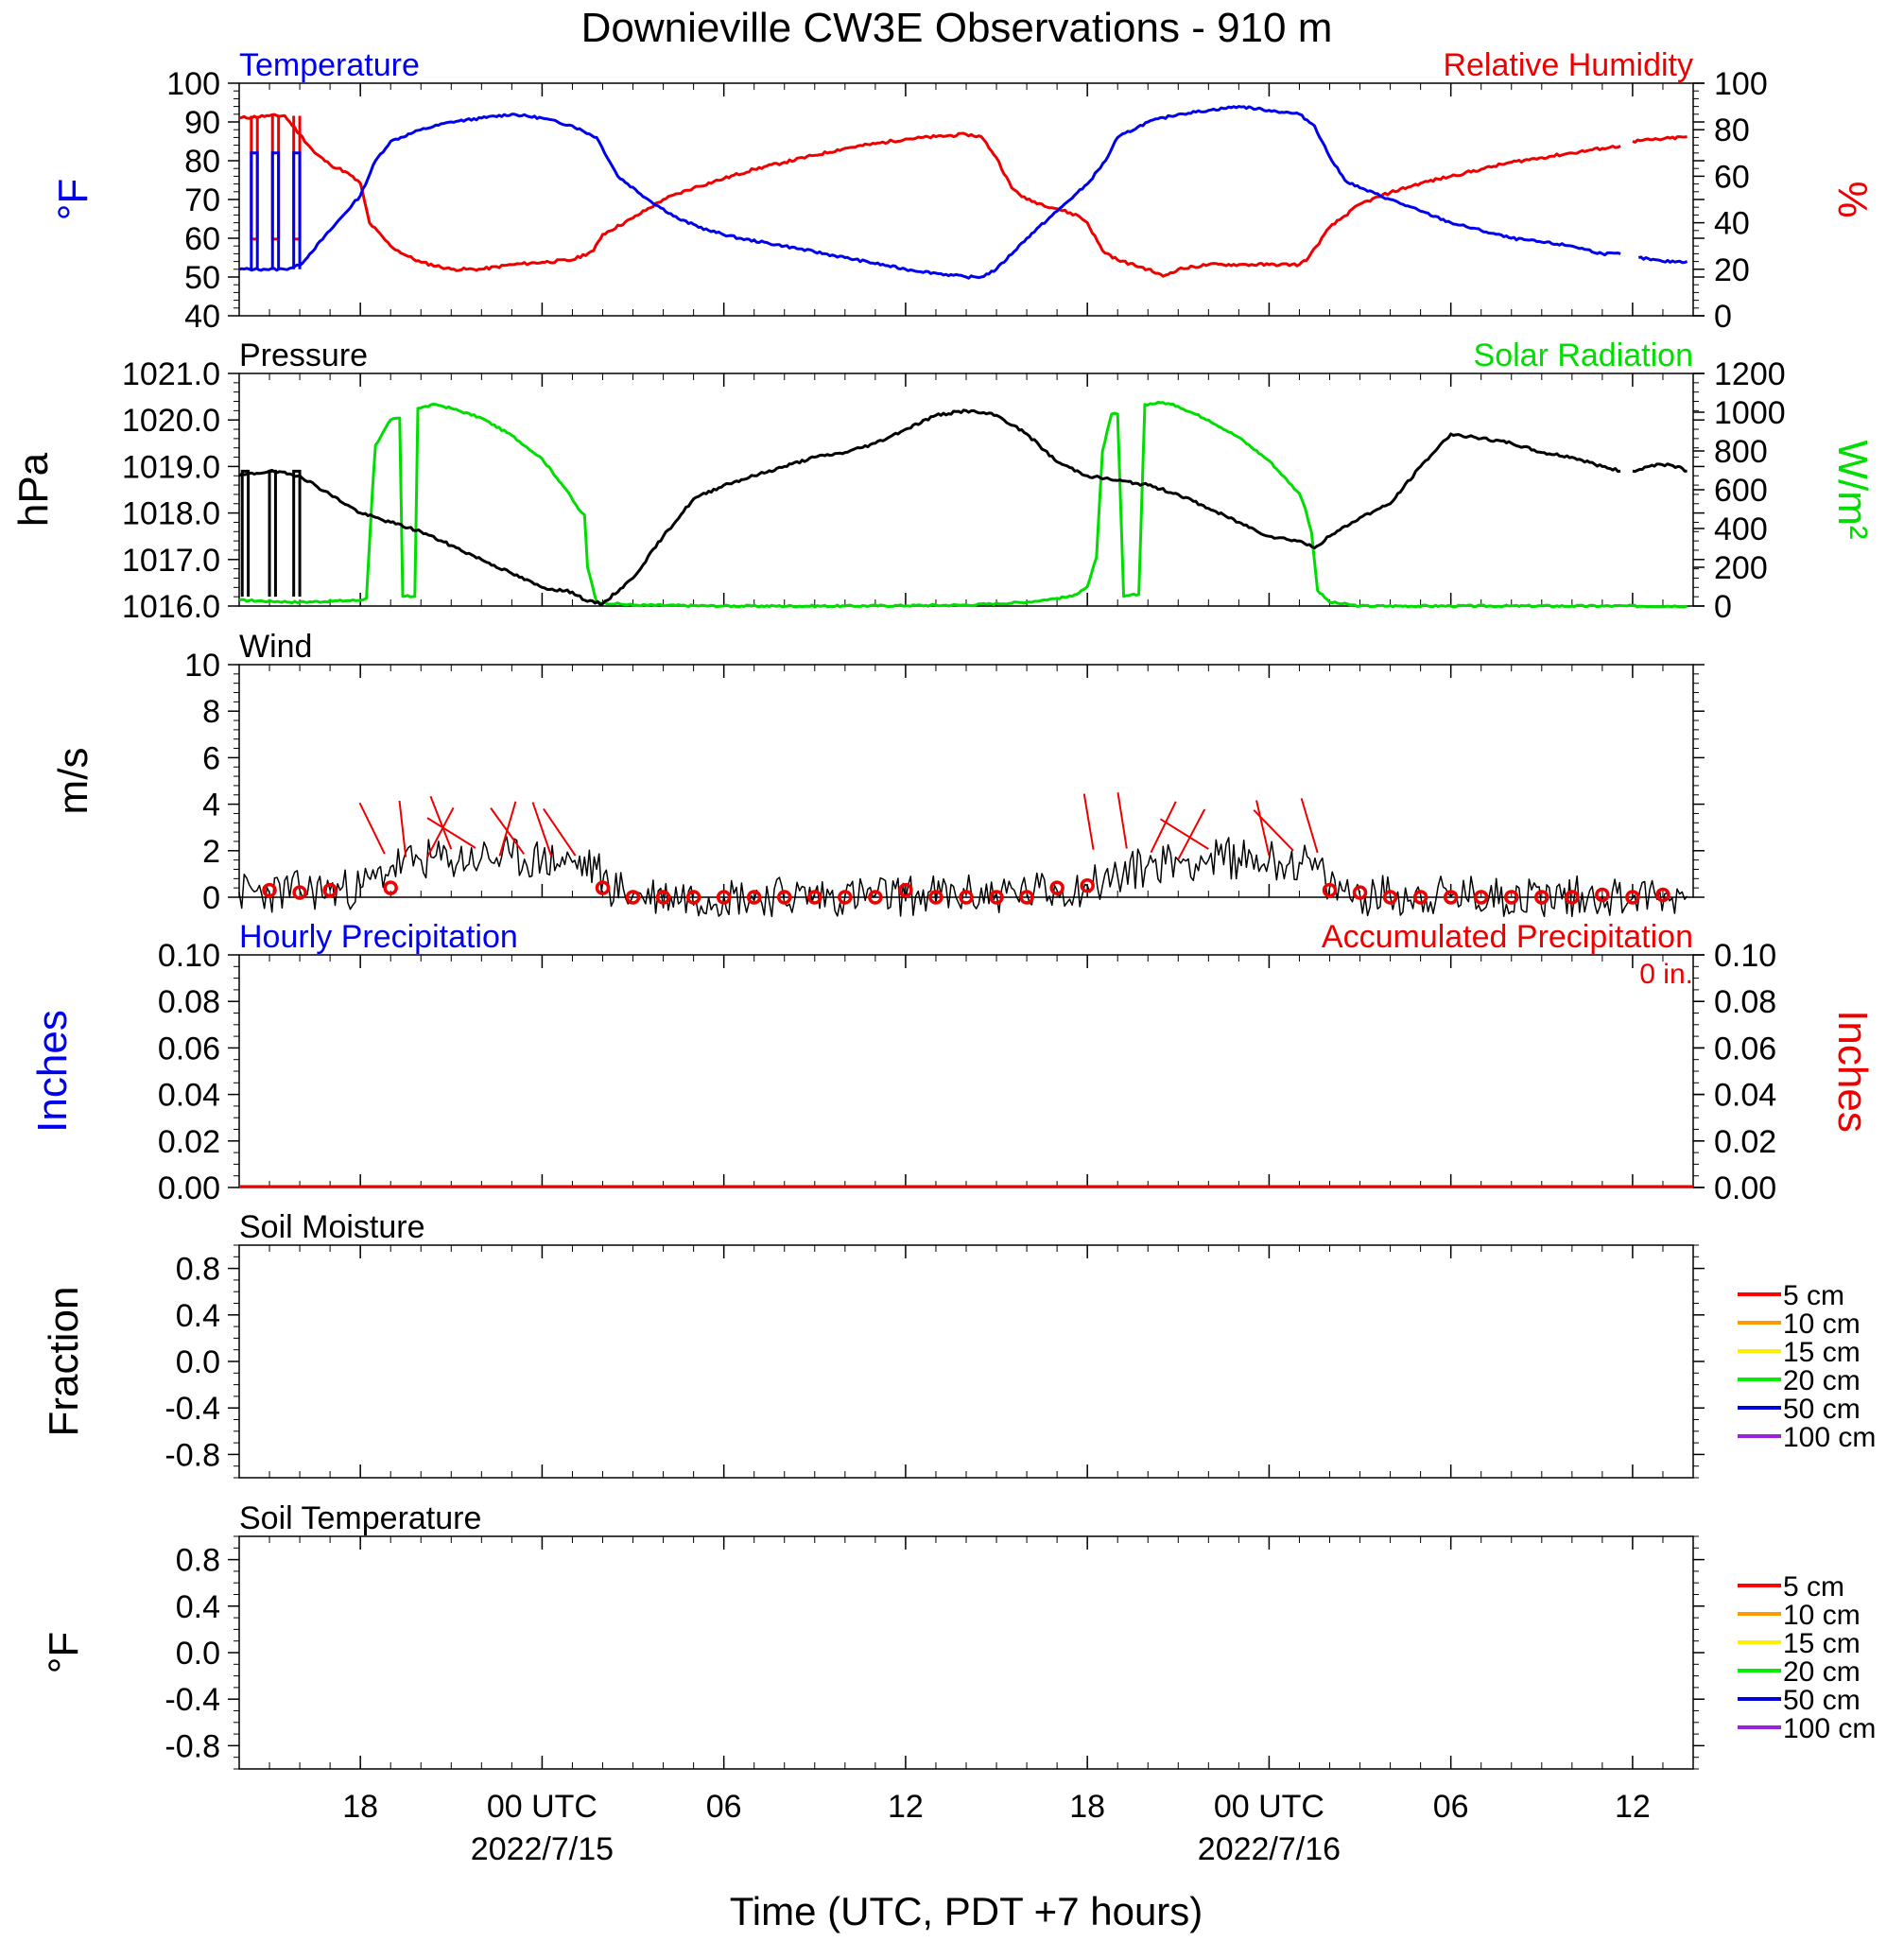 The height and width of the screenshot is (1941, 1904). Describe the element at coordinates (1741, 452) in the screenshot. I see `y-tick-label-right: 800` at that location.